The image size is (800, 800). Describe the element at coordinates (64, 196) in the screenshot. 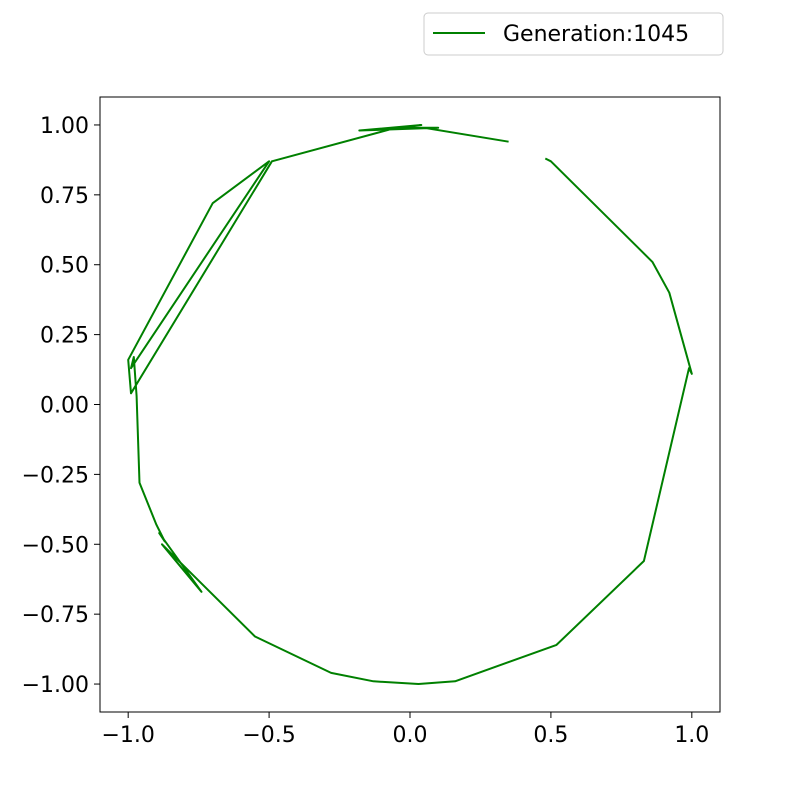

I see `y-tick-label: 0.75` at that location.